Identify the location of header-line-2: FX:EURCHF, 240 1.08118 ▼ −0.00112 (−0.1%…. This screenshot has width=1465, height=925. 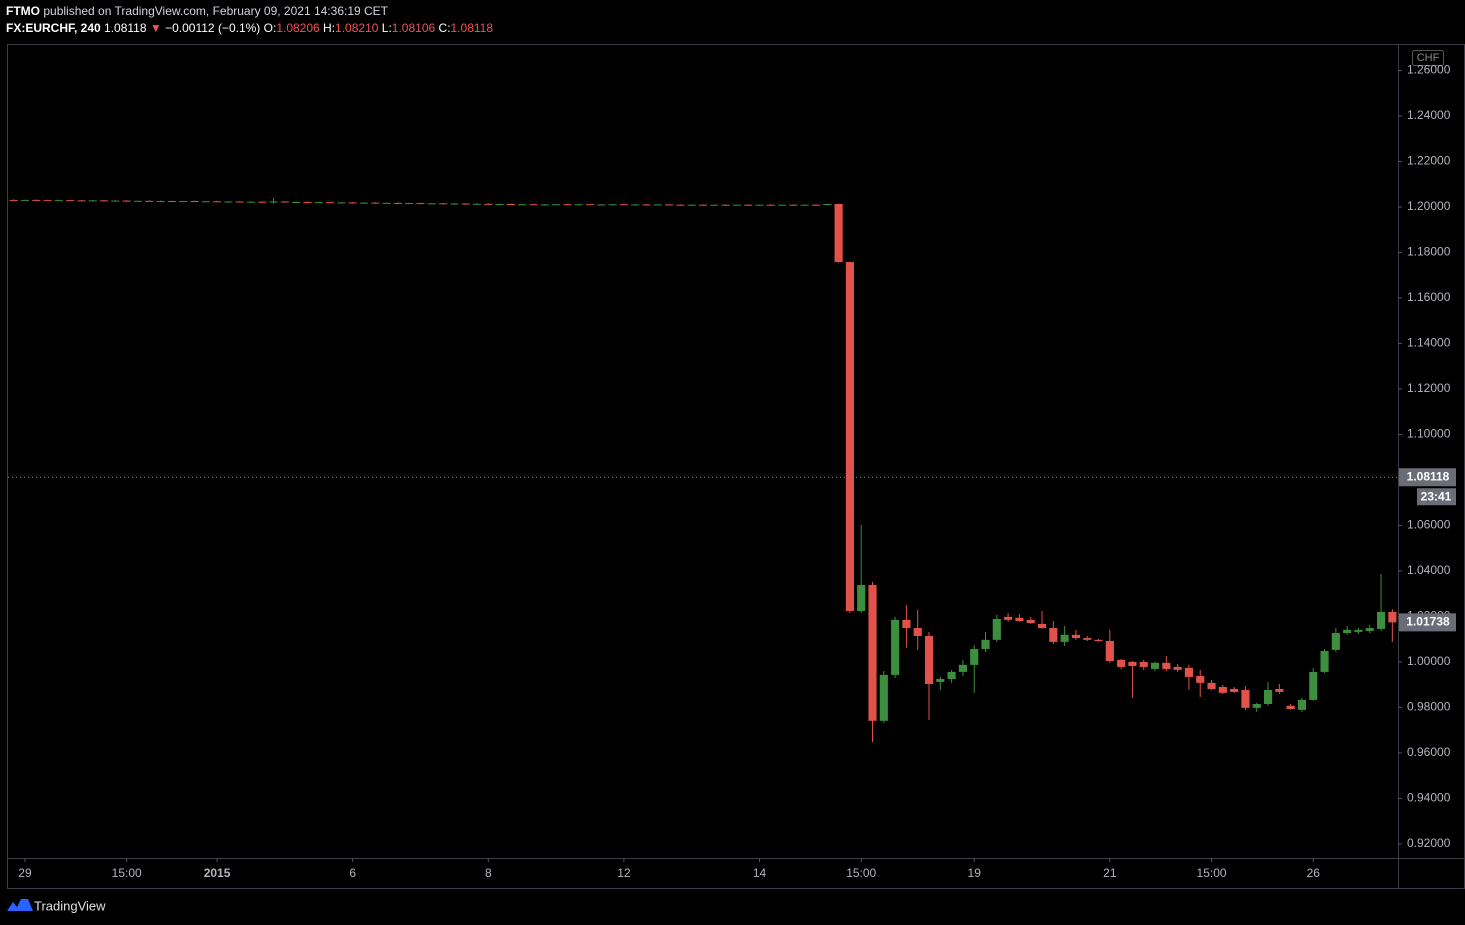
(249, 28).